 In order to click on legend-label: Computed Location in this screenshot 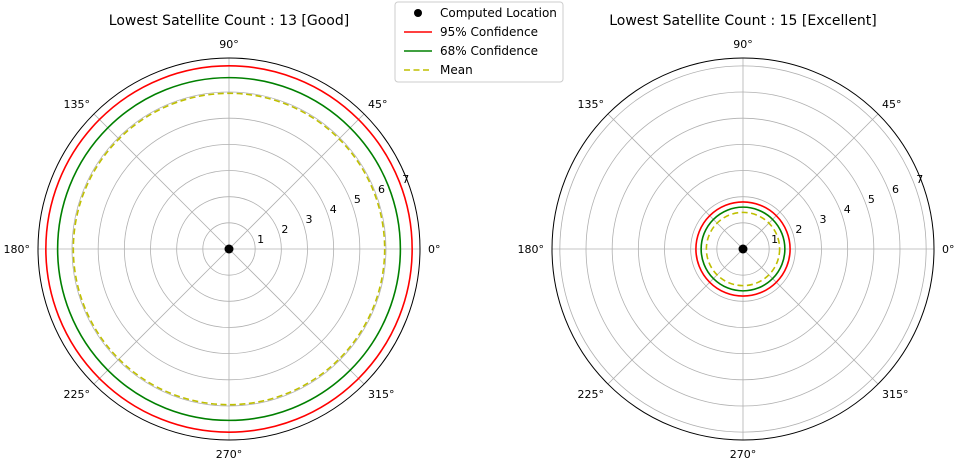, I will do `click(498, 13)`.